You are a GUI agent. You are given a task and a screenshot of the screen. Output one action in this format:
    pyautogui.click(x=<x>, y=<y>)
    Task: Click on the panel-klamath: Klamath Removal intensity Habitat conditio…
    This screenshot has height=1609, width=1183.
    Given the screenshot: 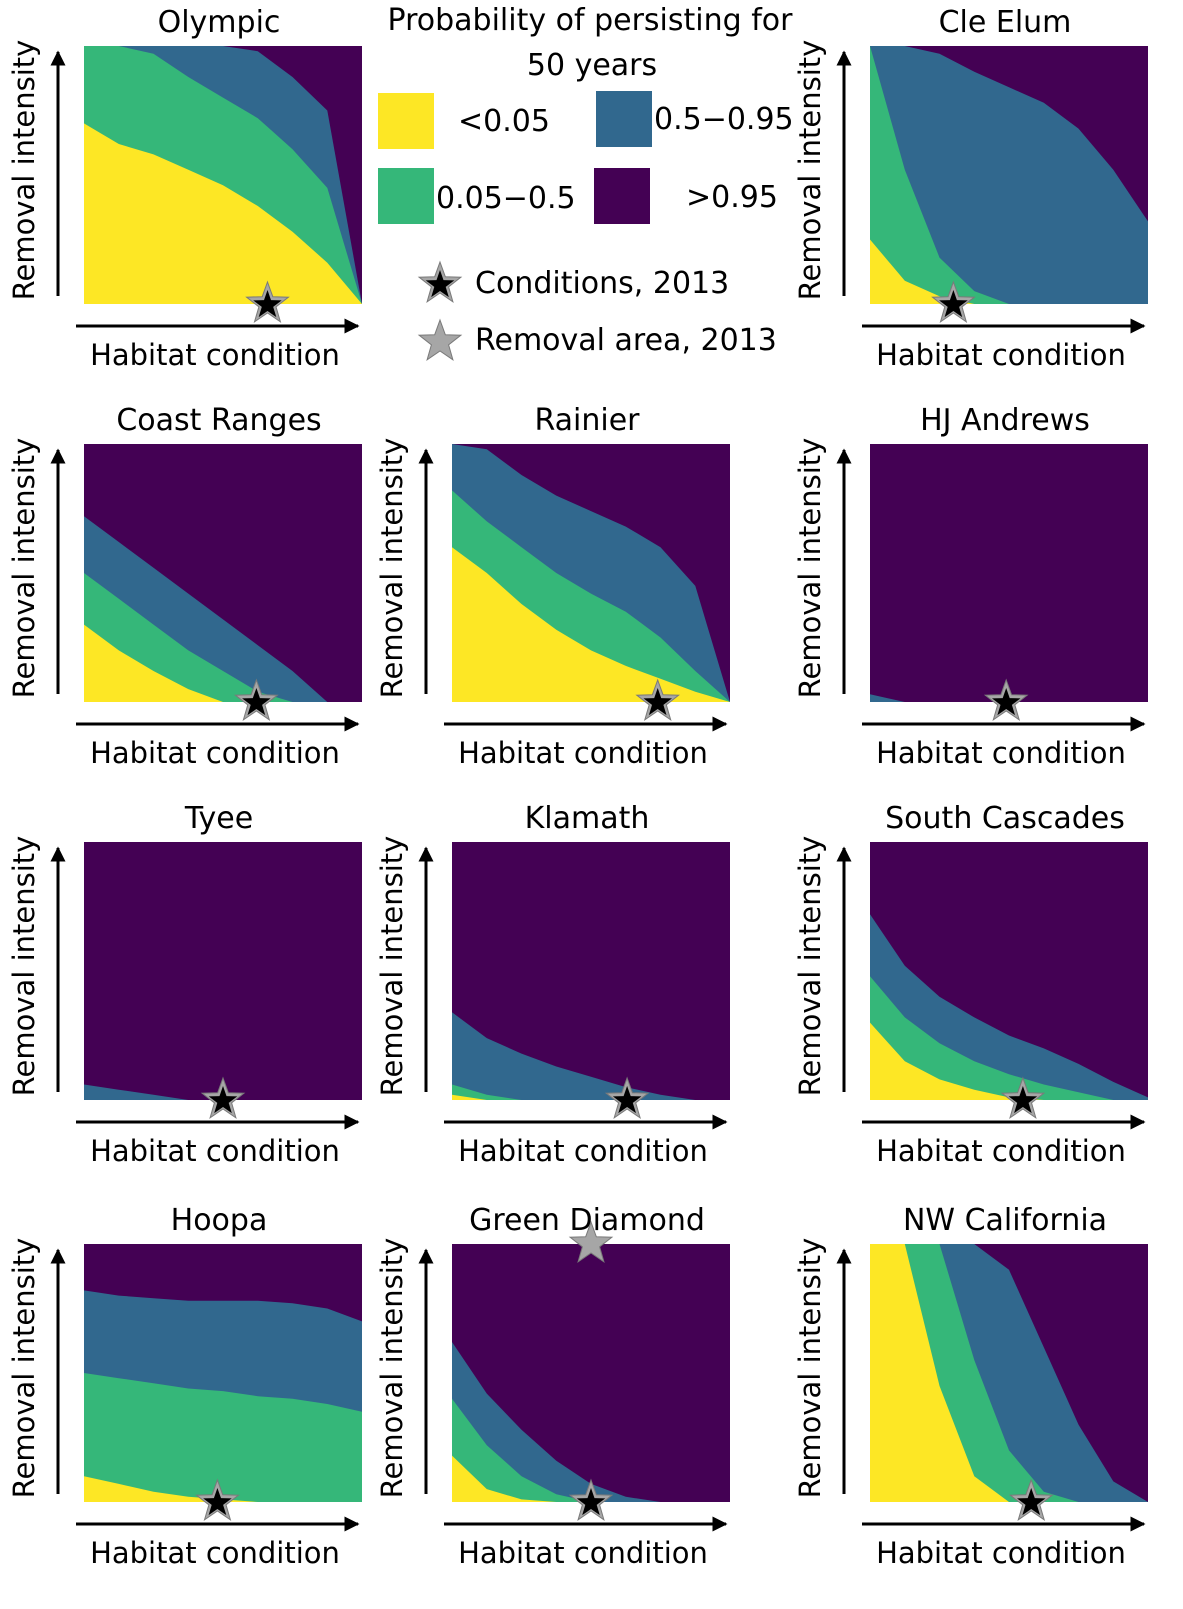 What is the action you would take?
    pyautogui.click(x=552, y=984)
    